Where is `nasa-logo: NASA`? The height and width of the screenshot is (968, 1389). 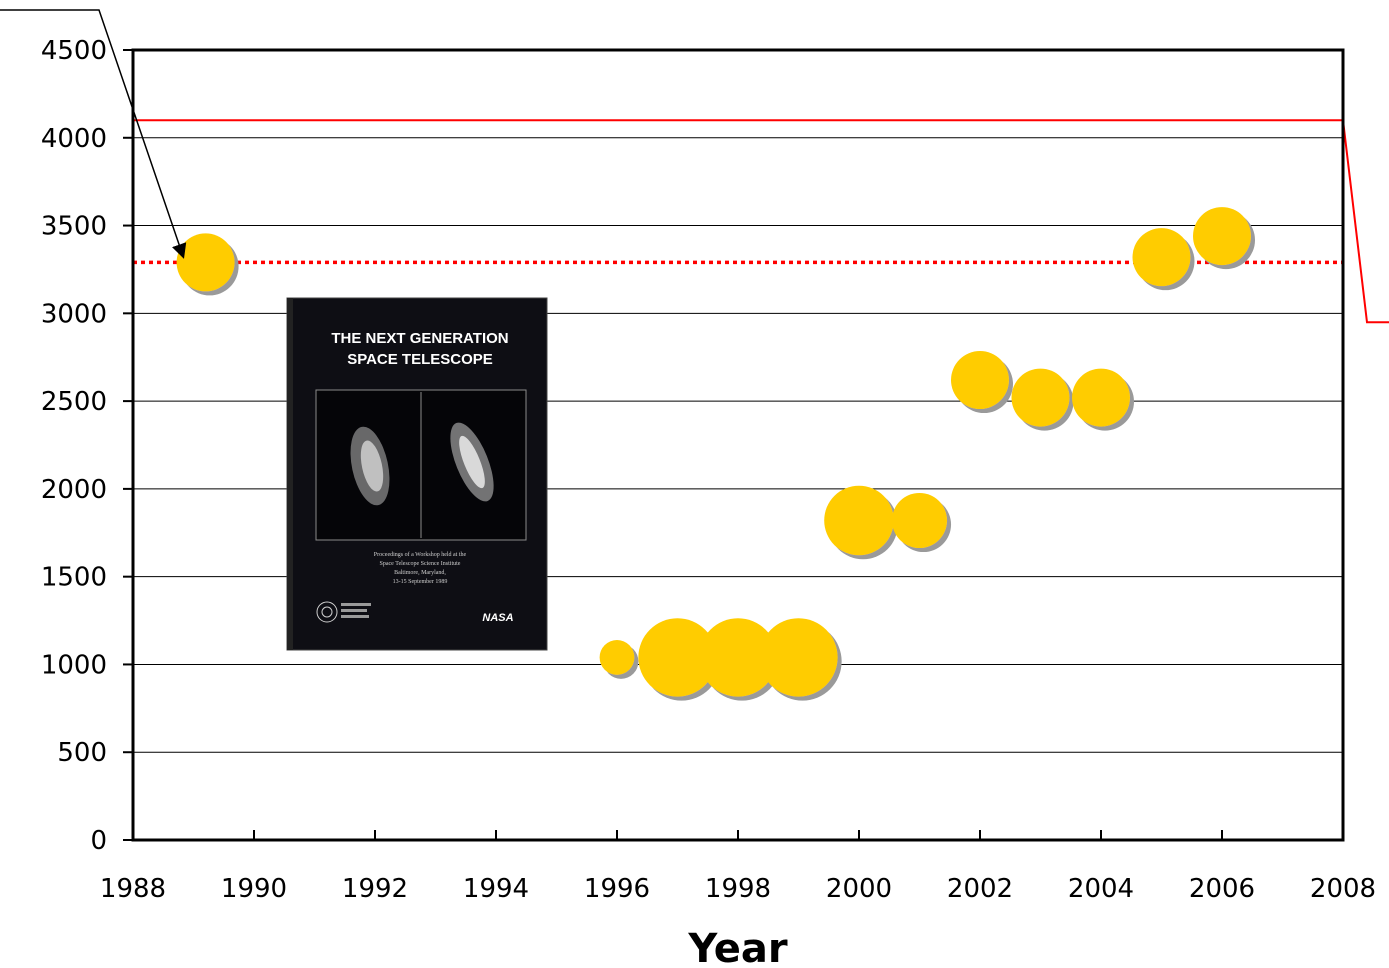
nasa-logo: NASA is located at coordinates (497, 618).